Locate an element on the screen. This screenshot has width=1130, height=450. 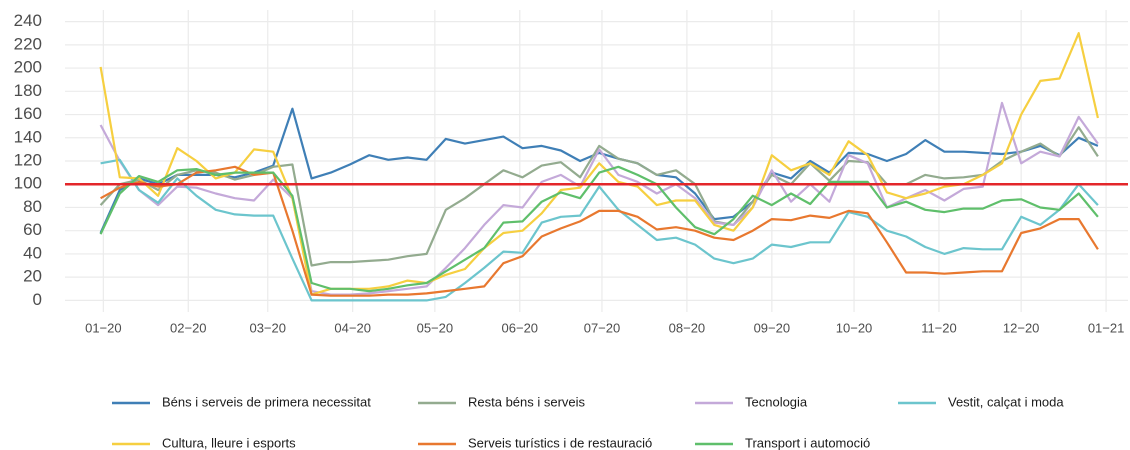
y-tick-label: 60 is located at coordinates (32, 229).